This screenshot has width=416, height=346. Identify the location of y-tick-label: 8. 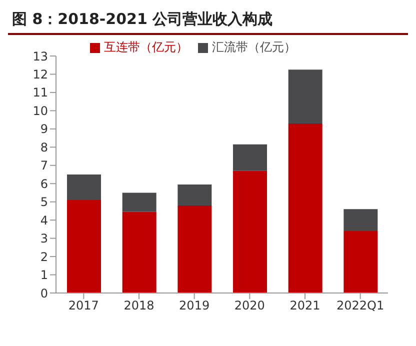
(44, 147).